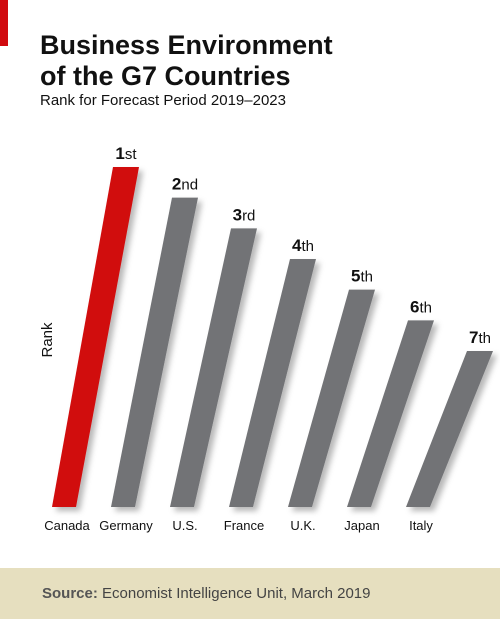 The image size is (500, 619). Describe the element at coordinates (154, 352) in the screenshot. I see `bar-germany` at that location.